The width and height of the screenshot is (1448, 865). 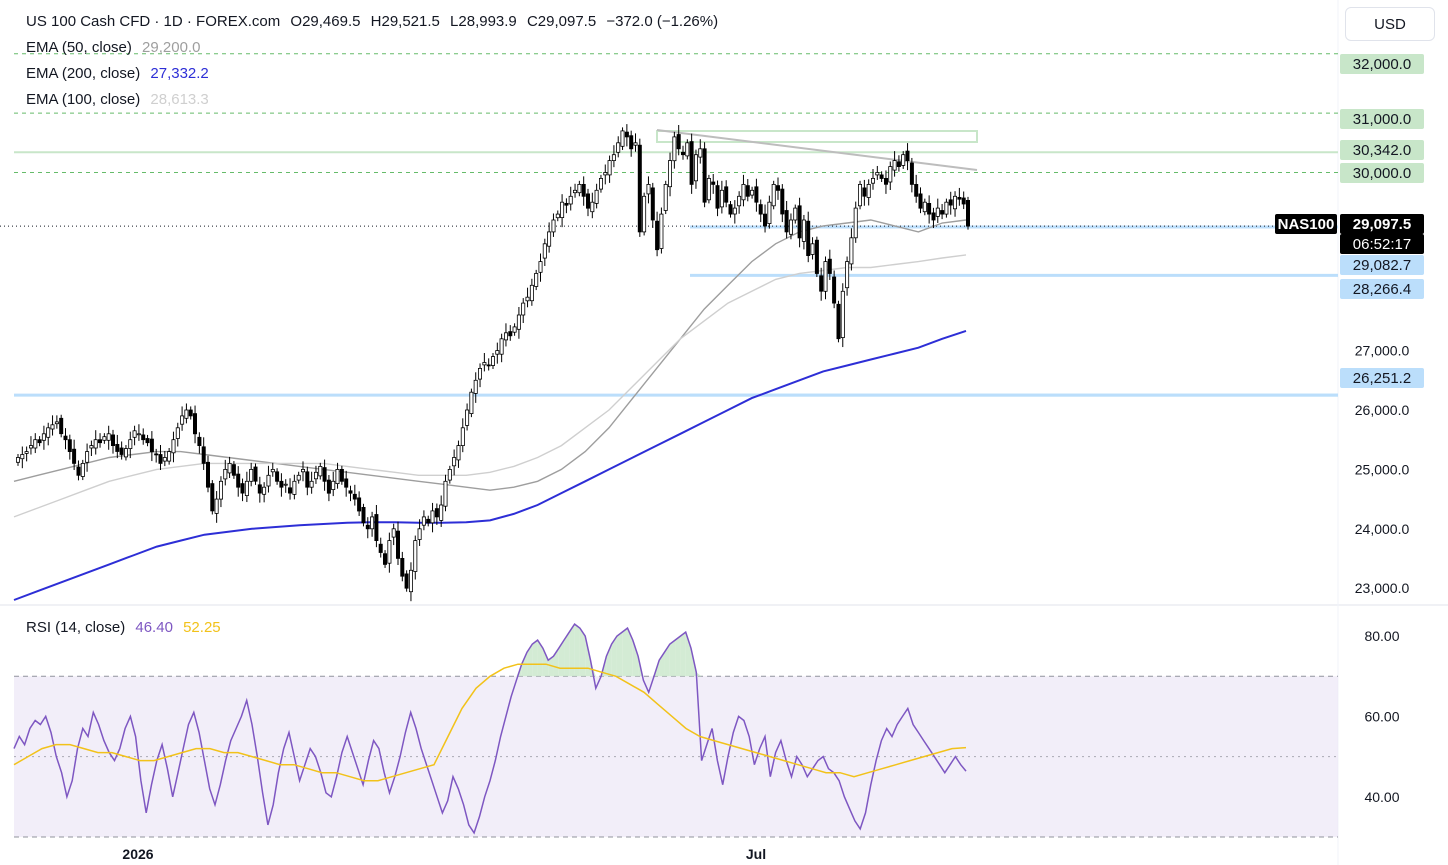 I want to click on price-axis-label: 24,000.0, so click(x=1382, y=529).